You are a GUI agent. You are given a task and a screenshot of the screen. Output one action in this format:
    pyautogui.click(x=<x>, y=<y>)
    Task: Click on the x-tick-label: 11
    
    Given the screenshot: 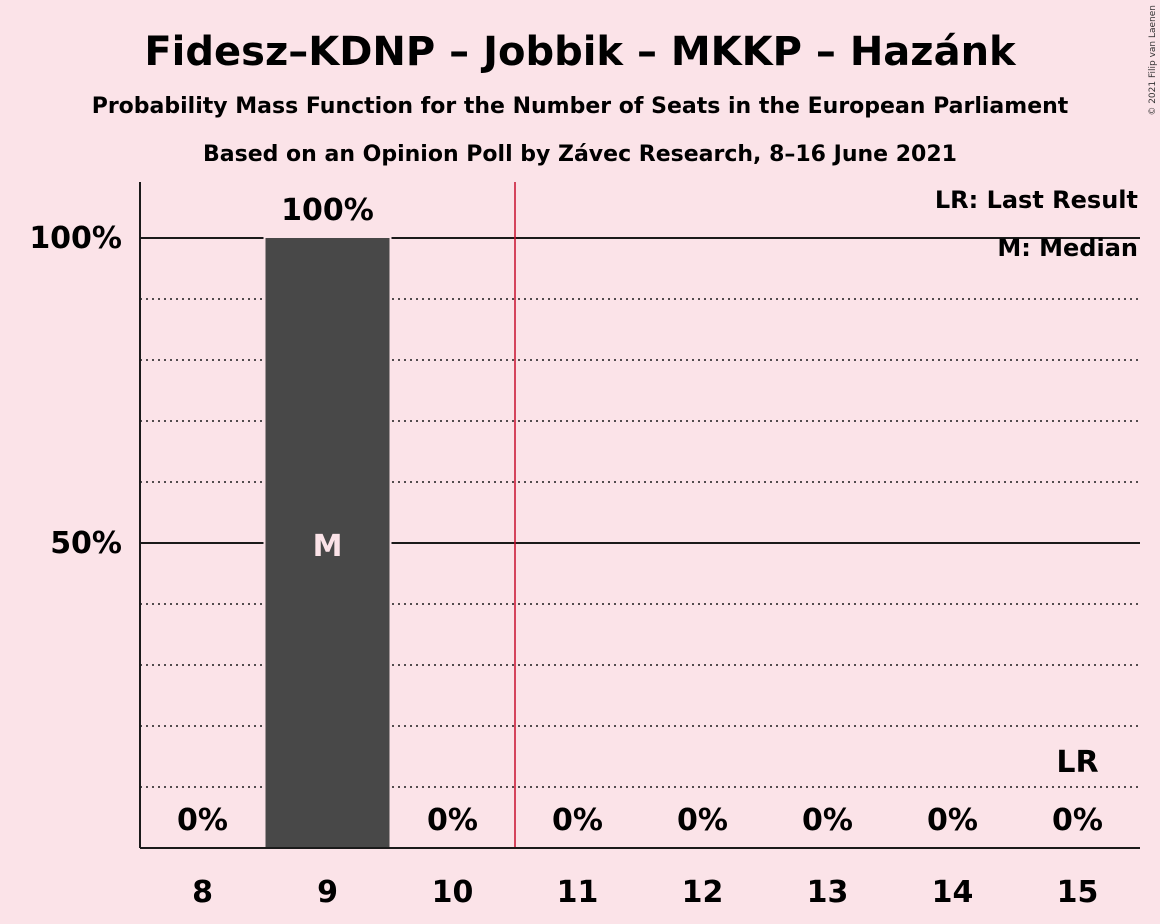 What is the action you would take?
    pyautogui.click(x=578, y=892)
    